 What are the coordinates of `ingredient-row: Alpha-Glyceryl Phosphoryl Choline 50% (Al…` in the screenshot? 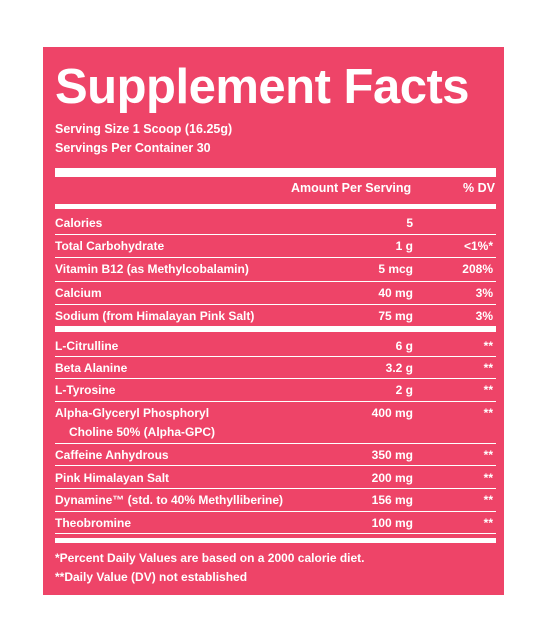 It's located at (275, 424).